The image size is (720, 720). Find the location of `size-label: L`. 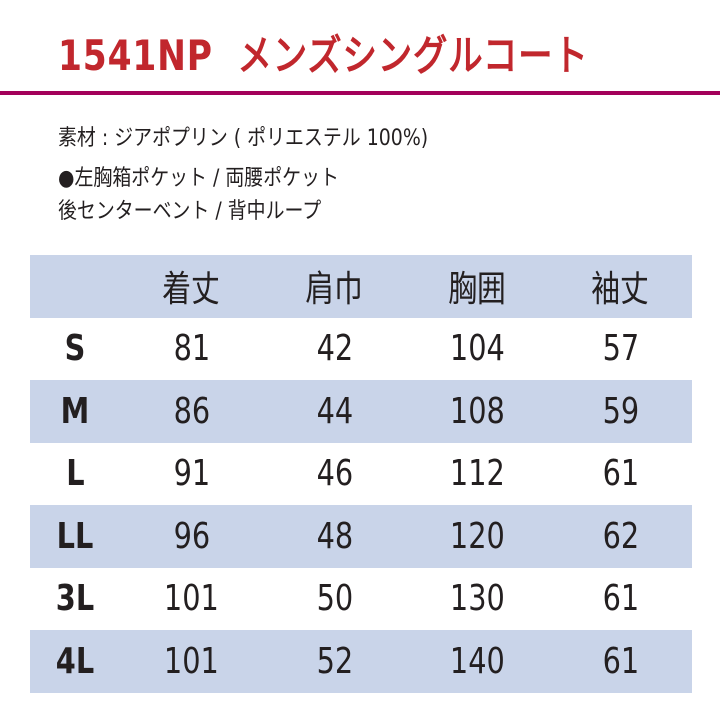

size-label: L is located at coordinates (75, 474).